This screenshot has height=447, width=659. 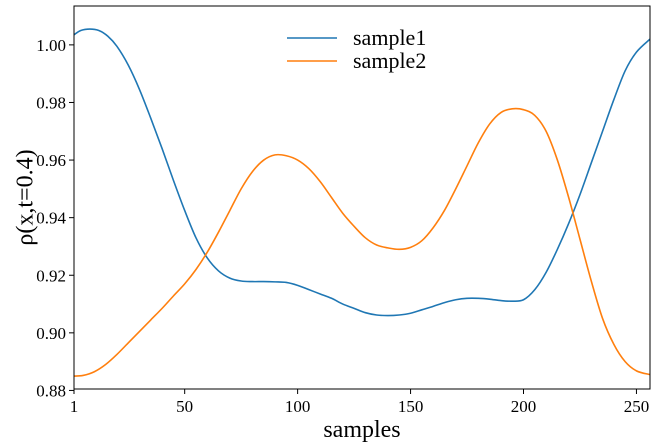 What do you see at coordinates (51, 102) in the screenshot?
I see `y-tick-label: 0.98` at bounding box center [51, 102].